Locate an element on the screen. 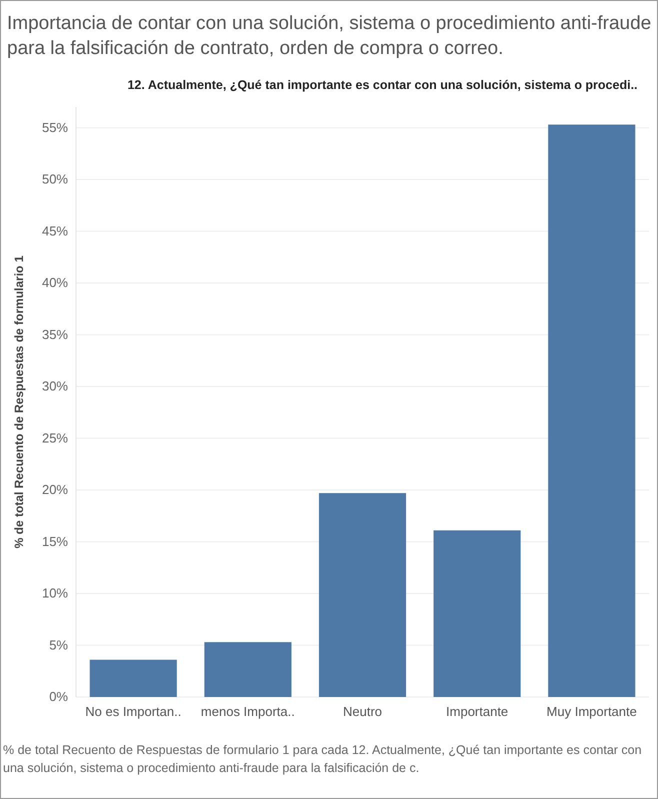 This screenshot has width=658, height=799. x-tick-label: No es Importan.. is located at coordinates (133, 712).